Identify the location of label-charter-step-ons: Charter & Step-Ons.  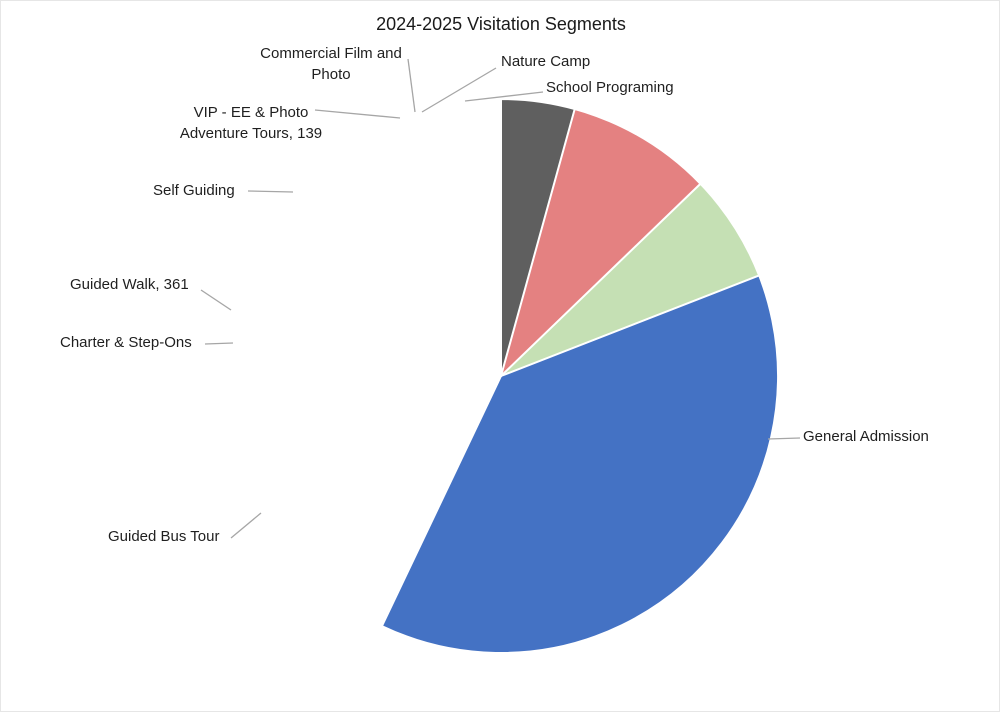
(126, 342).